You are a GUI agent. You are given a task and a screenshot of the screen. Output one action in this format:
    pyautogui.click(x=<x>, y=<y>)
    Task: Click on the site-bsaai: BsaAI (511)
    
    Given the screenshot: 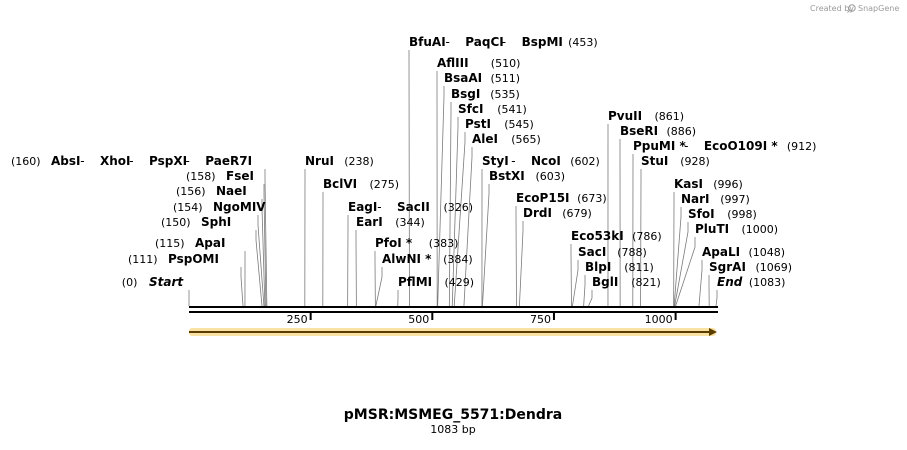 What is the action you would take?
    pyautogui.click(x=482, y=78)
    